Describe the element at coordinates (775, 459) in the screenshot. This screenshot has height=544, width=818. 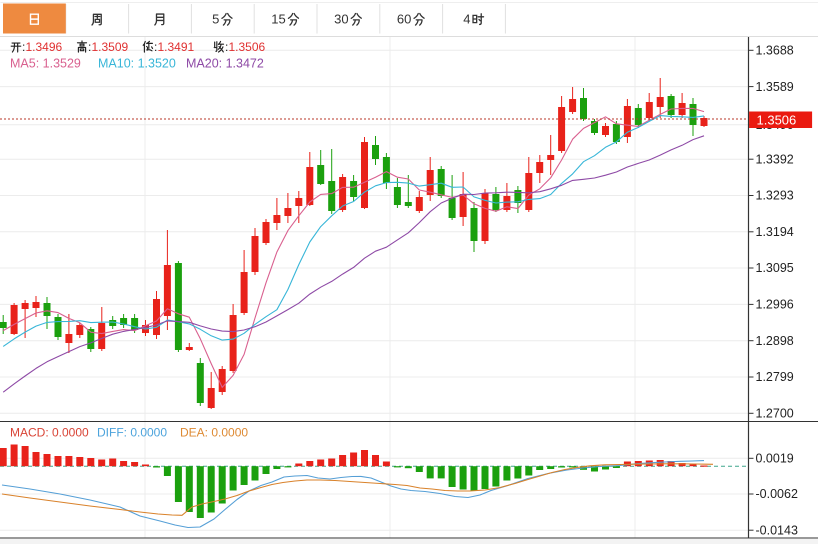
I see `svg-text: 0.0019` at that location.